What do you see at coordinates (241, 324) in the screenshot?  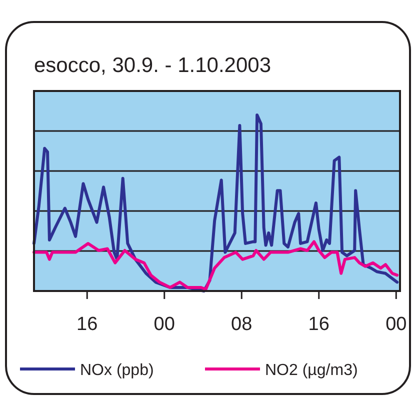 I see `x-tick-label: 08` at bounding box center [241, 324].